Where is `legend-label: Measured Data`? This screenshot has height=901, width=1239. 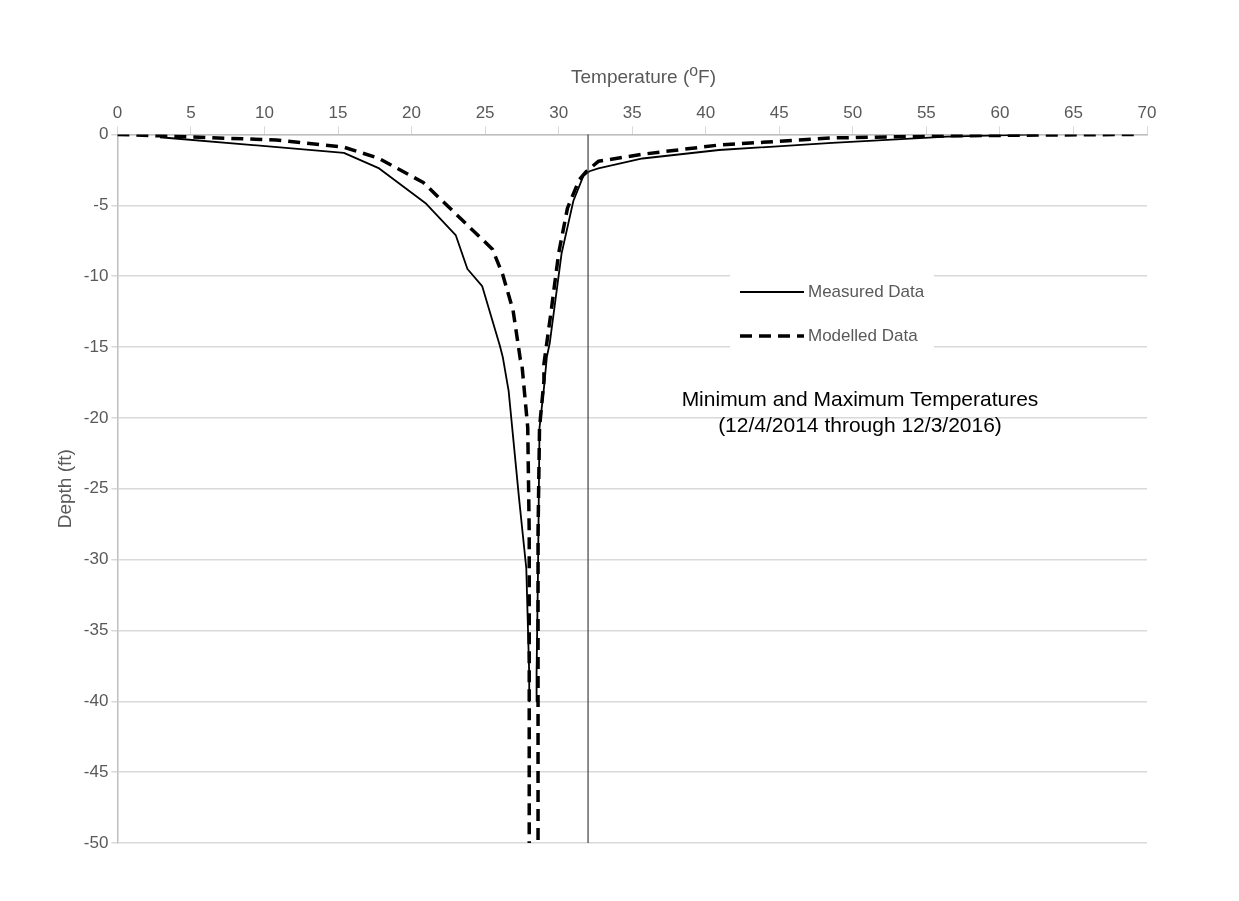
legend-label: Measured Data is located at coordinates (866, 292).